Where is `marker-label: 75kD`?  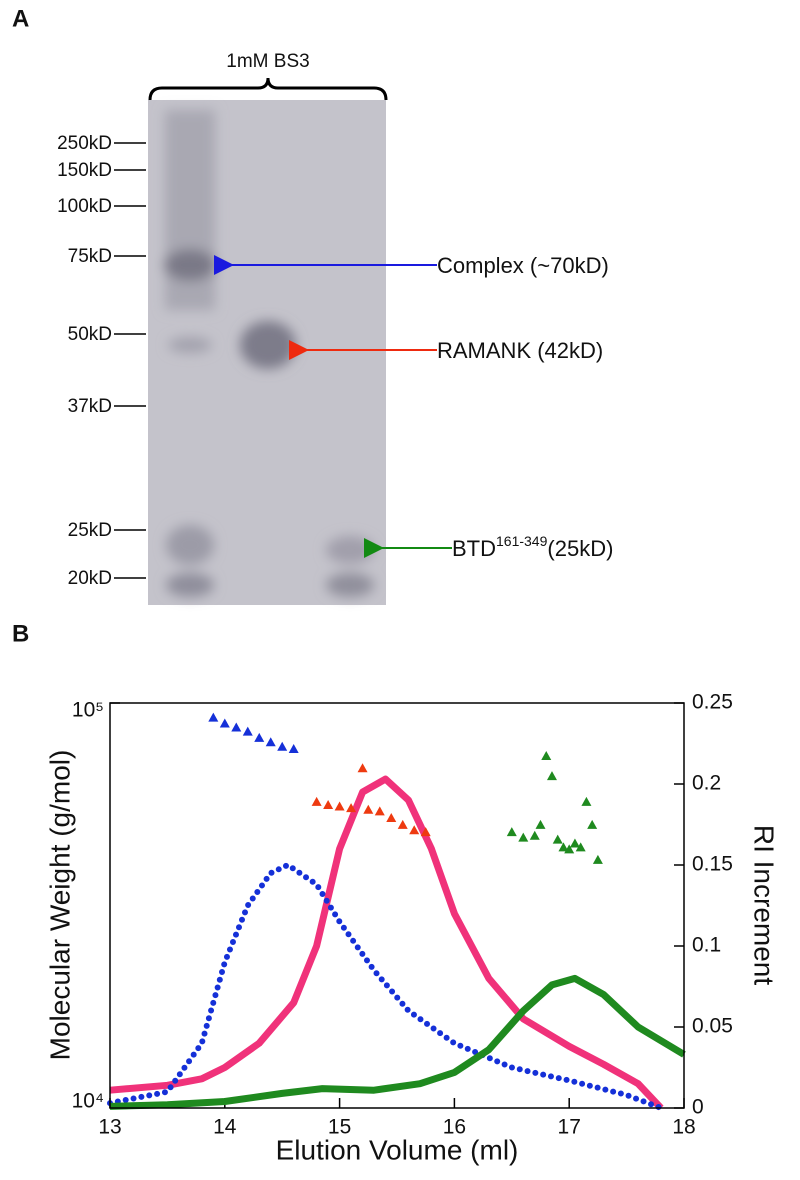 marker-label: 75kD is located at coordinates (90, 256).